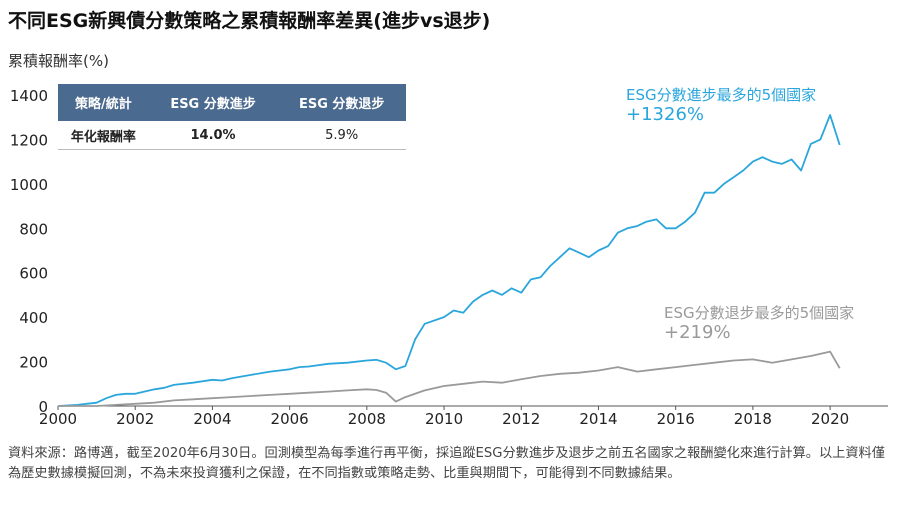 Image resolution: width=900 pixels, height=510 pixels. What do you see at coordinates (29, 140) in the screenshot?
I see `y-tick-label: 1200` at bounding box center [29, 140].